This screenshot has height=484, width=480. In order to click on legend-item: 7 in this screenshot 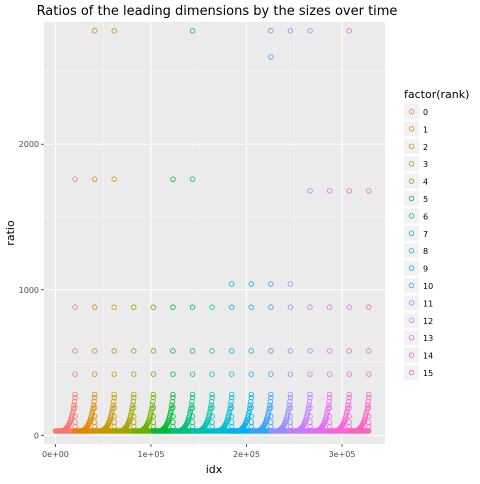, I will do `click(416, 233)`.